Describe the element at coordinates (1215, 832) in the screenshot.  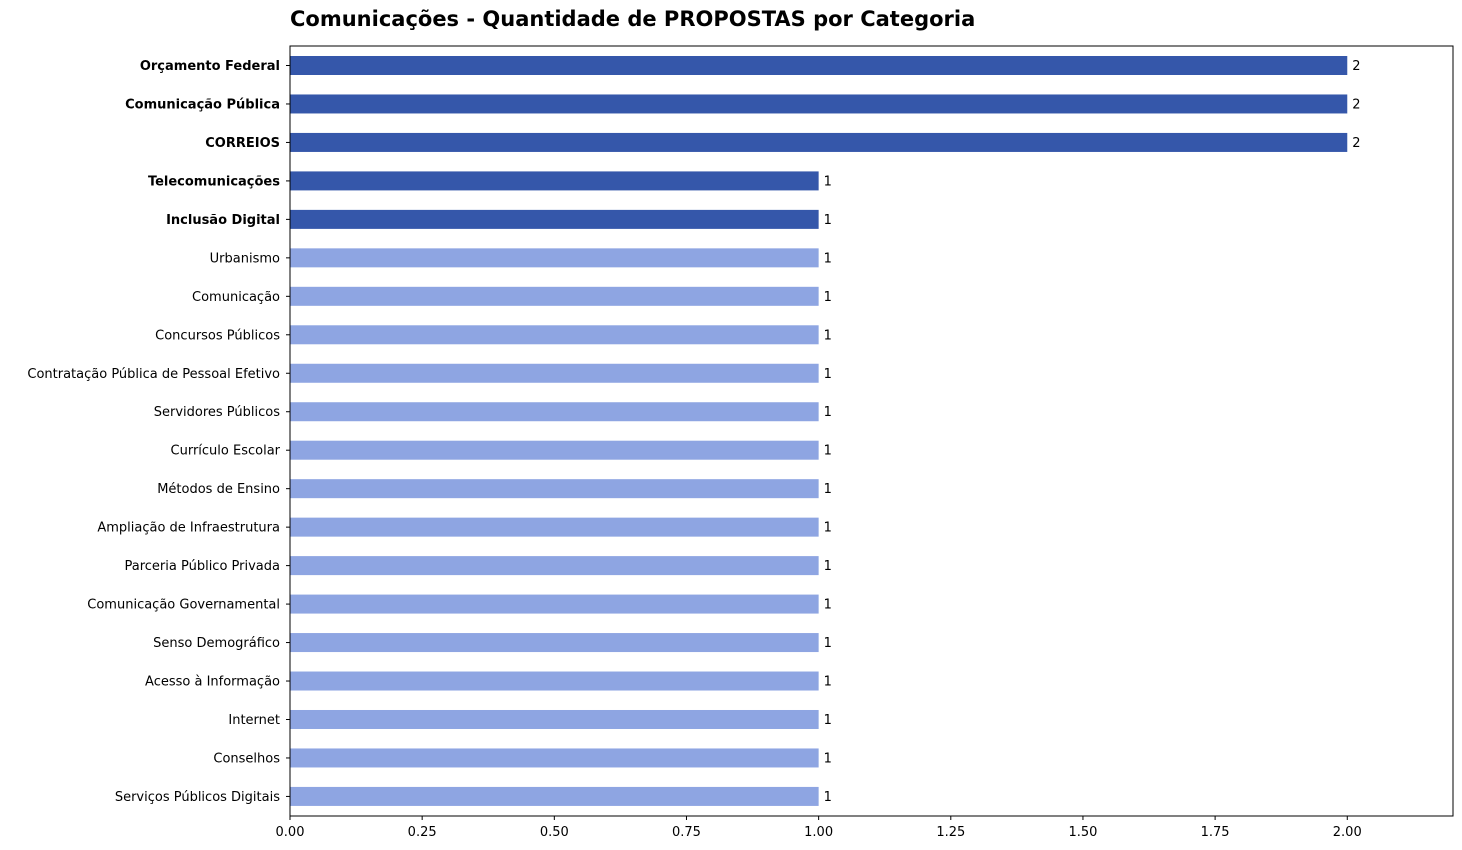
I see `x-tick-label: 1.75` at that location.